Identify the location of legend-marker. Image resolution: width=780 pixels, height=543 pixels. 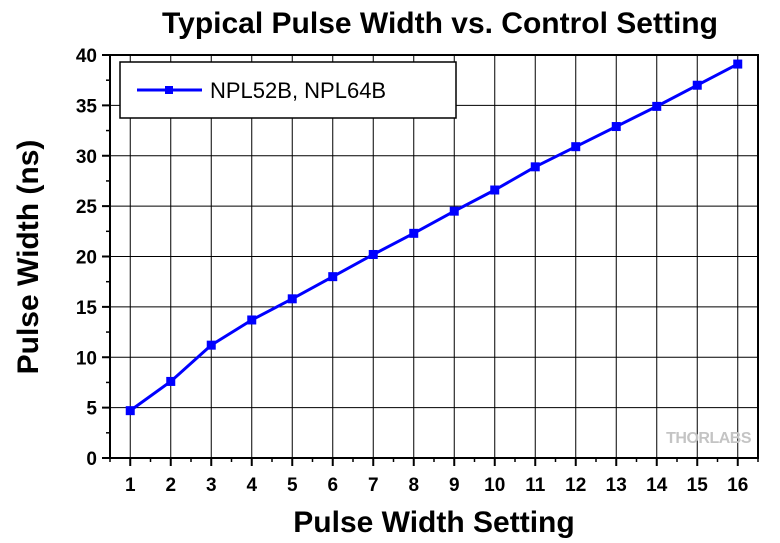
(169, 90).